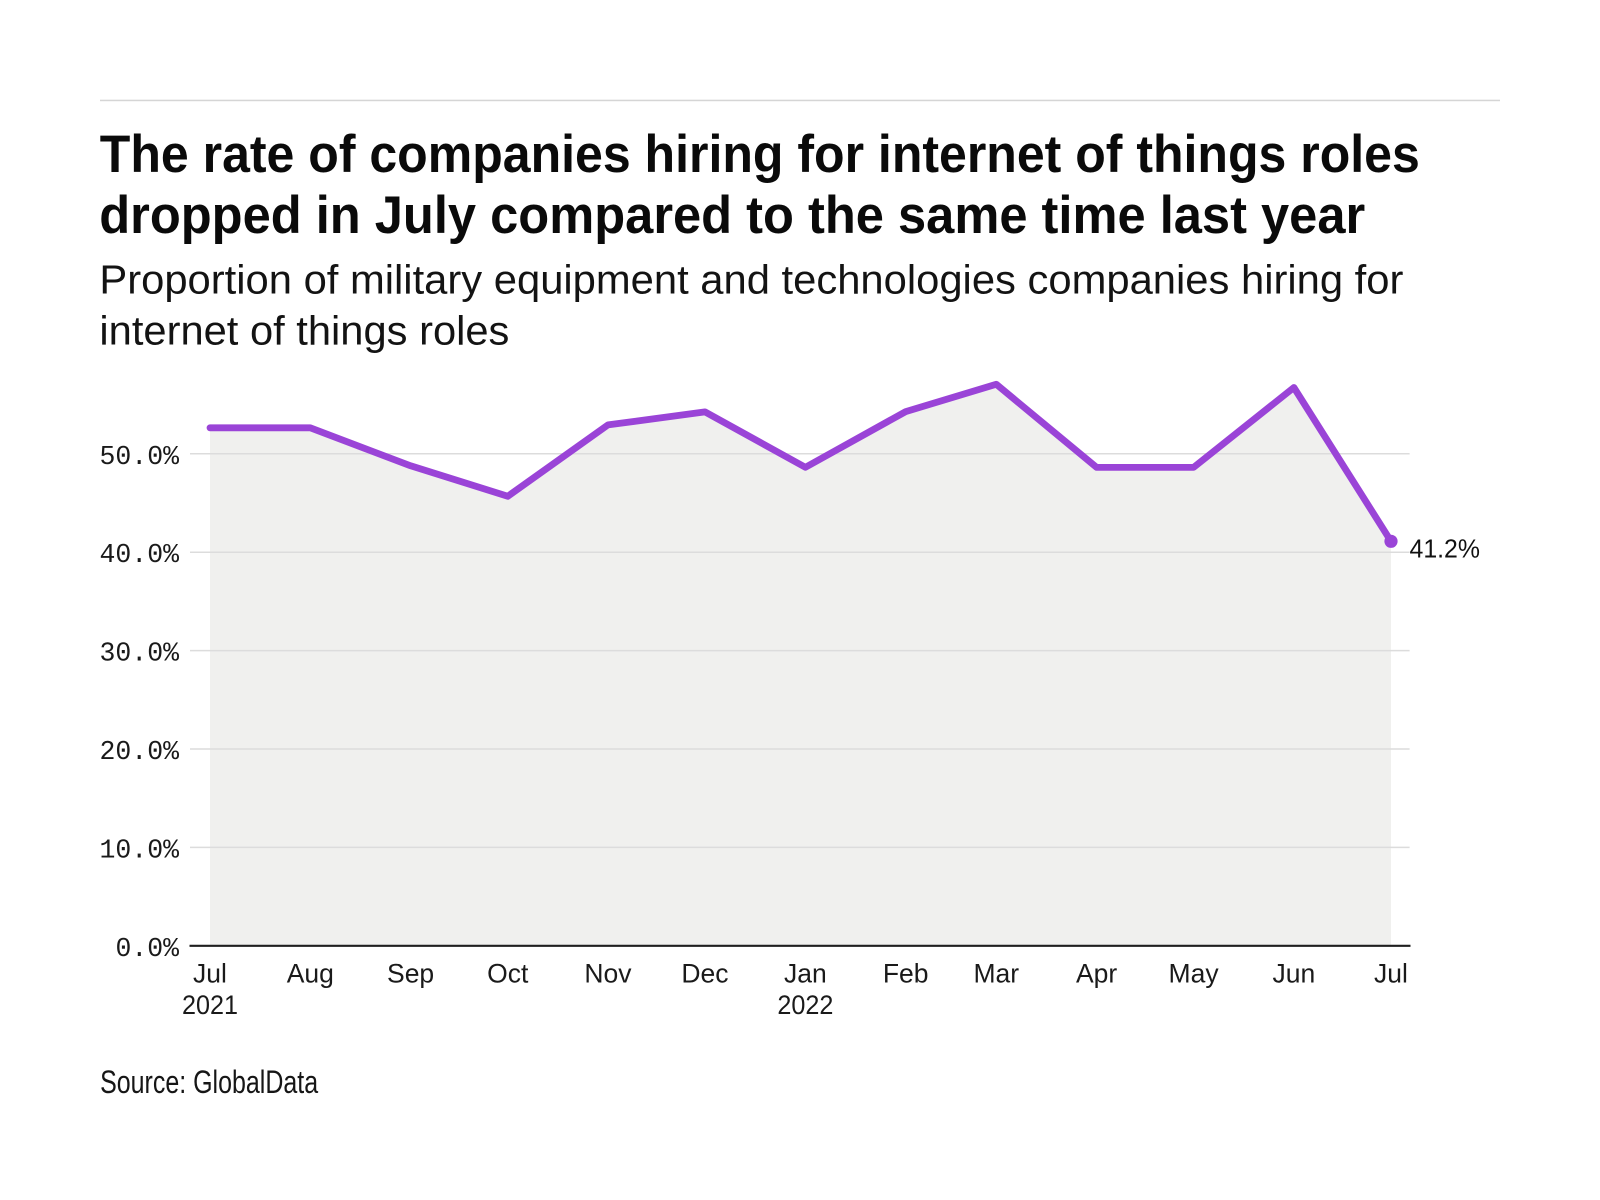 The height and width of the screenshot is (1200, 1600). What do you see at coordinates (410, 974) in the screenshot?
I see `svg-text: Sep` at bounding box center [410, 974].